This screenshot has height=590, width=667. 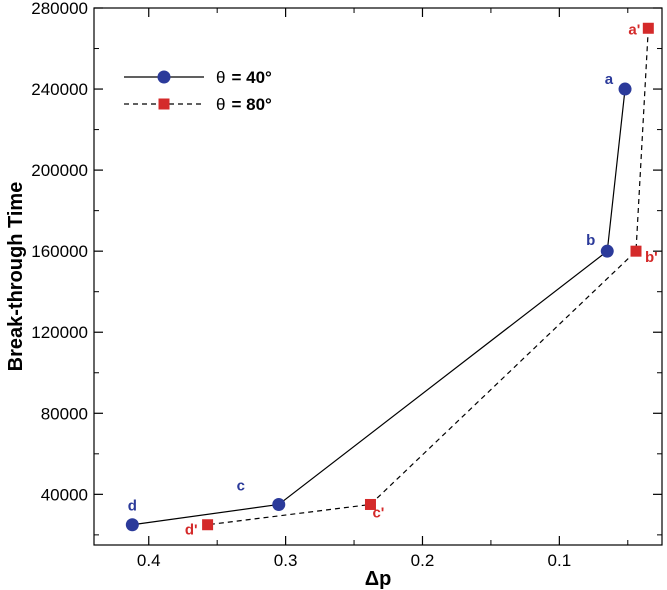 What do you see at coordinates (132, 525) in the screenshot?
I see `data-point-d` at bounding box center [132, 525].